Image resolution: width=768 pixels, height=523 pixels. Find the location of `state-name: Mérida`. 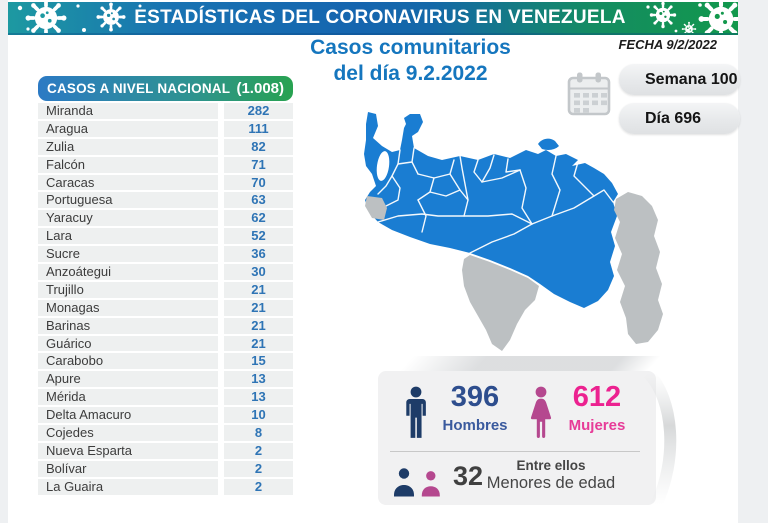

state-name: Mérida is located at coordinates (128, 397).